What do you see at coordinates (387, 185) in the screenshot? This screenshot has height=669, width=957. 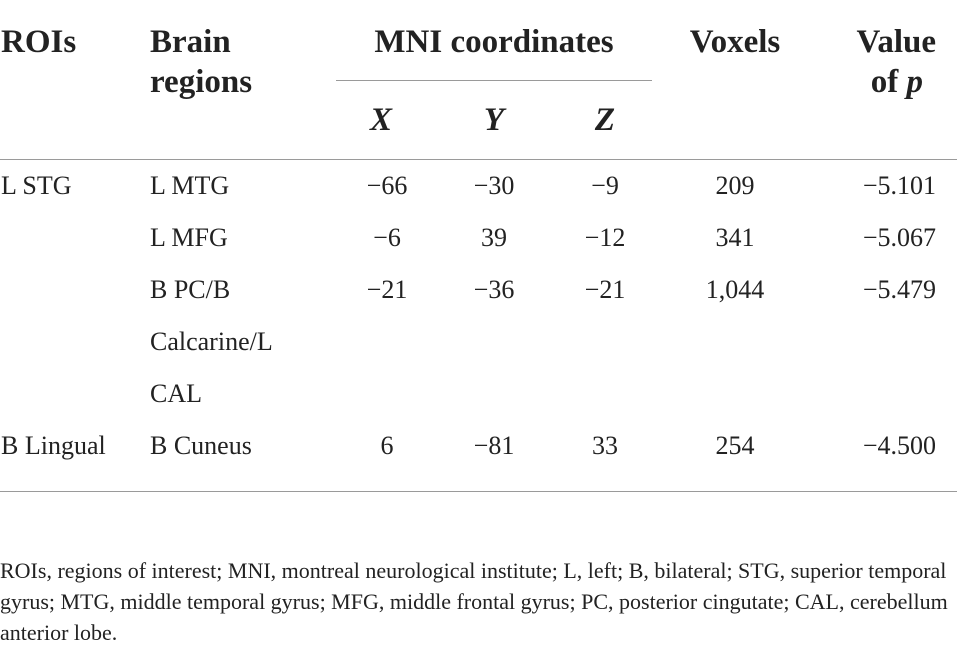 I see `row1-x: −66` at bounding box center [387, 185].